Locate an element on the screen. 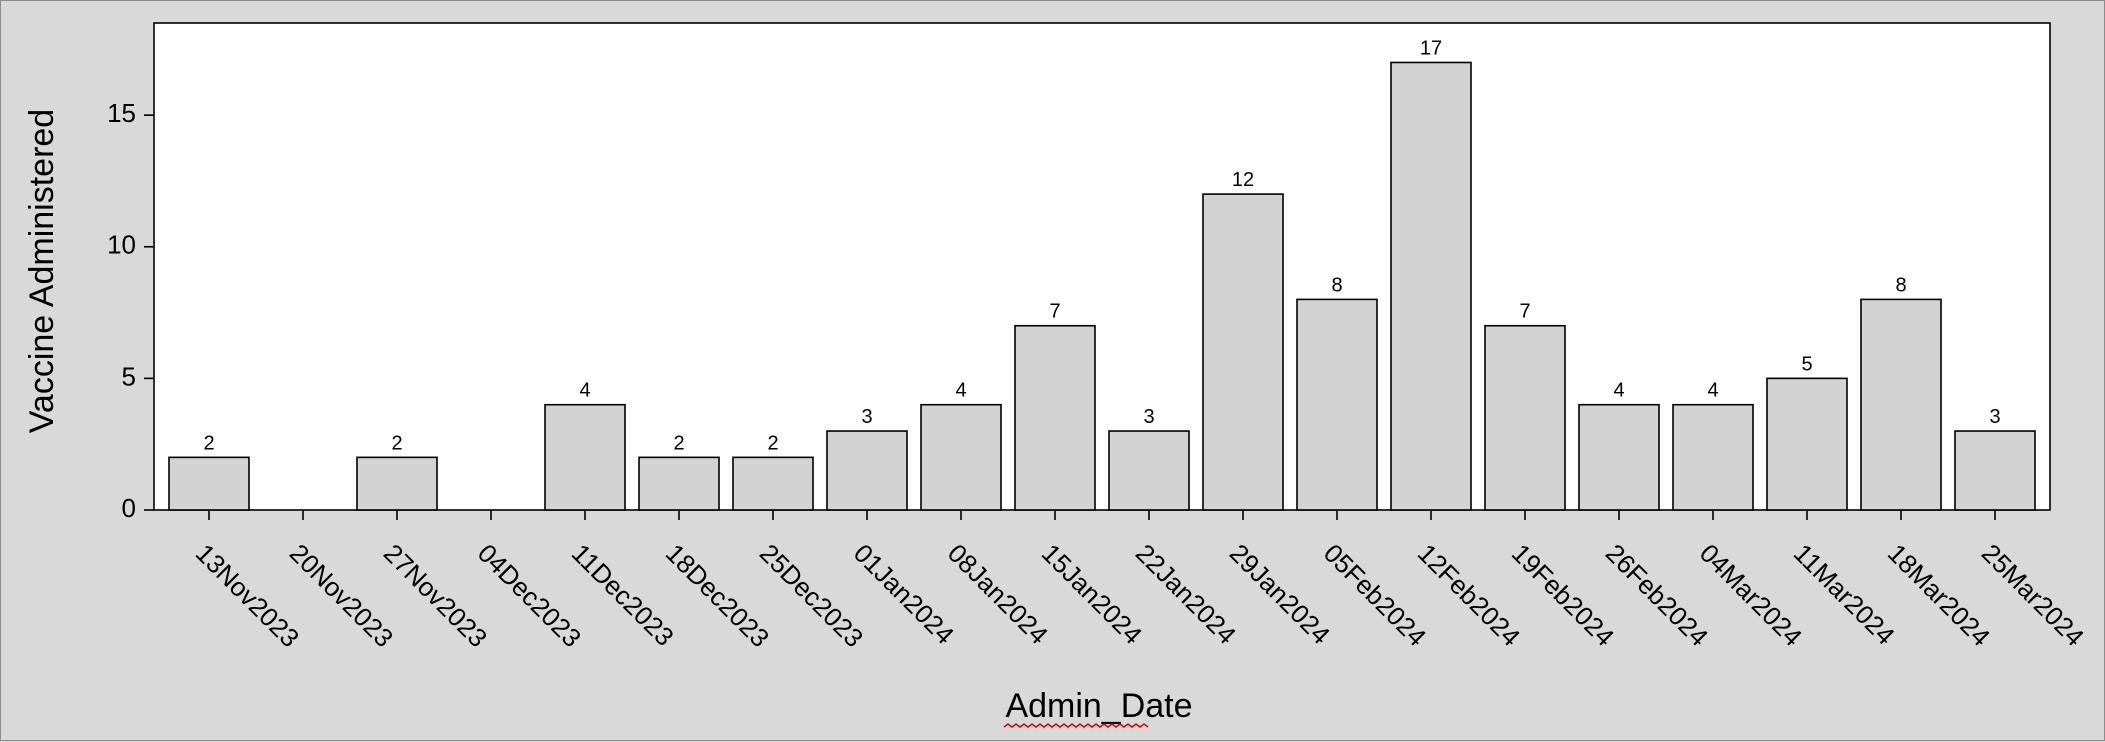 The image size is (2105, 742). bar-29Jan2024 is located at coordinates (1243, 352).